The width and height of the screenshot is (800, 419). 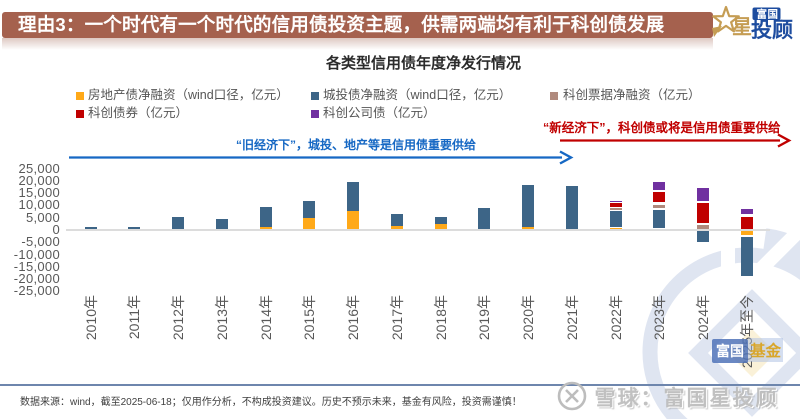 I want to click on svg-text: 富国, so click(x=768, y=14).